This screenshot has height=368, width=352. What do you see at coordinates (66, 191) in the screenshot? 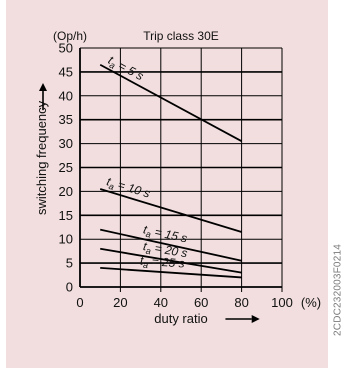
I see `y-tick-label: 20` at bounding box center [66, 191].